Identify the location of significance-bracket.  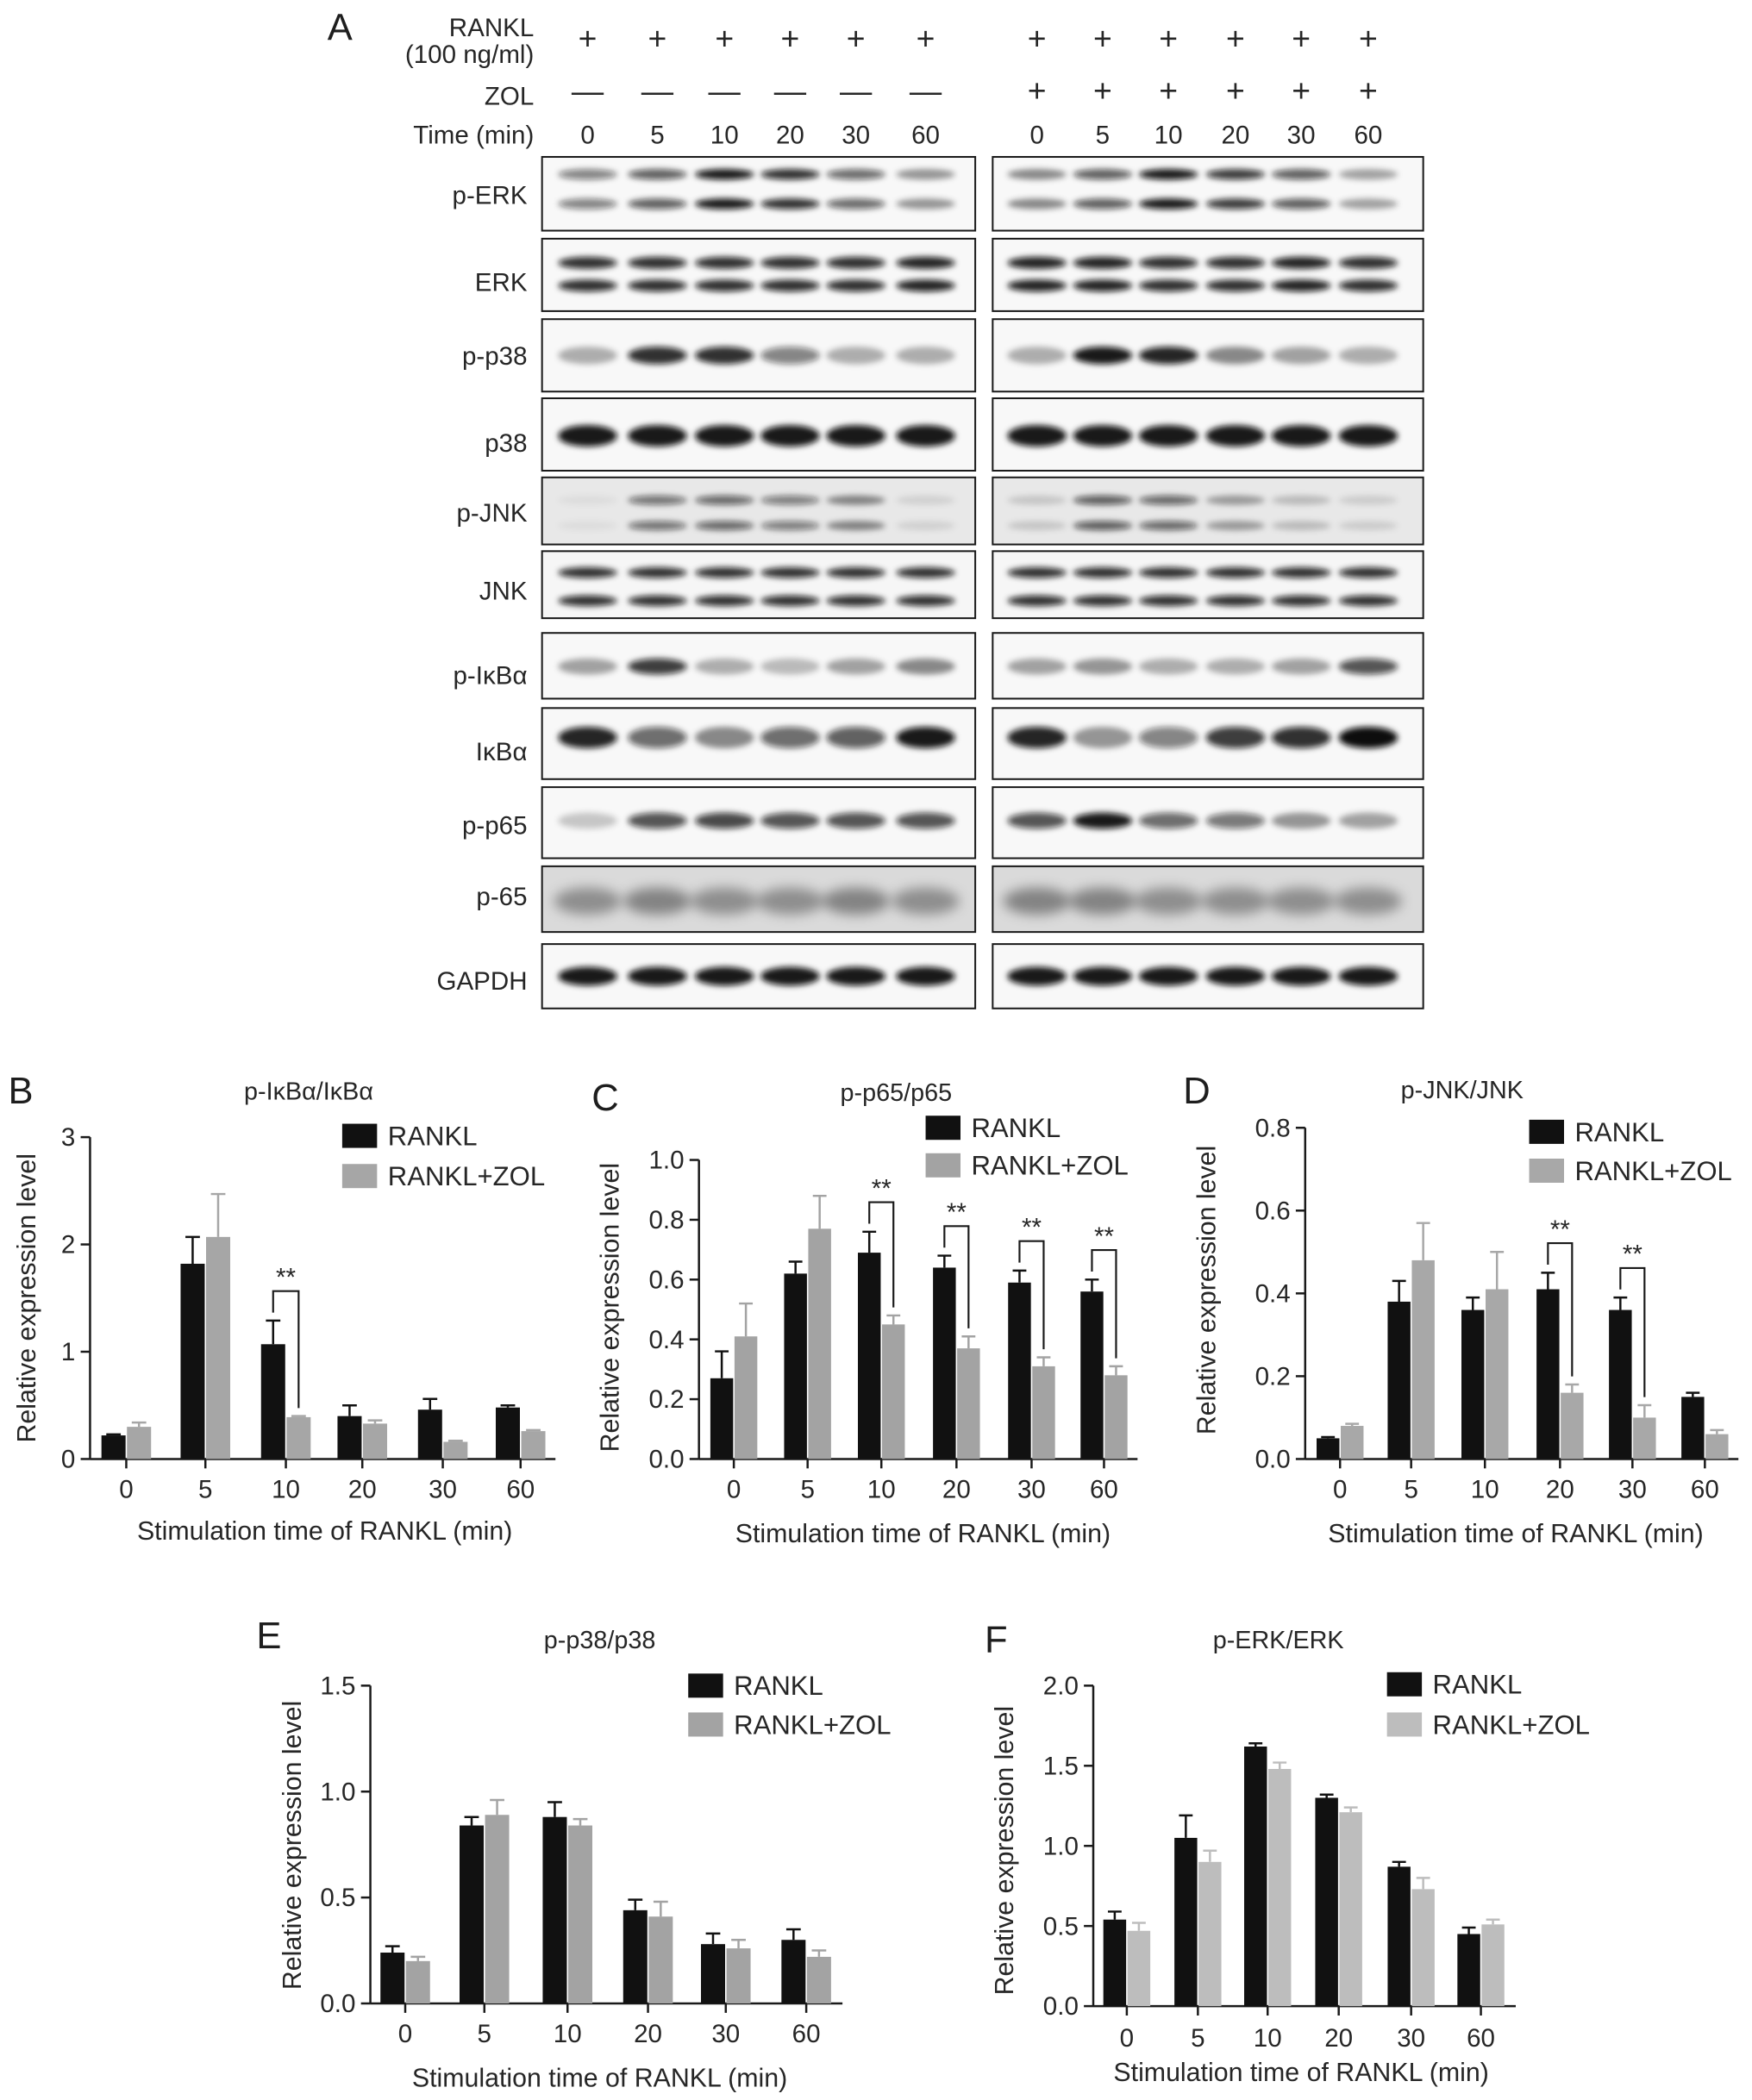
(1032, 1295).